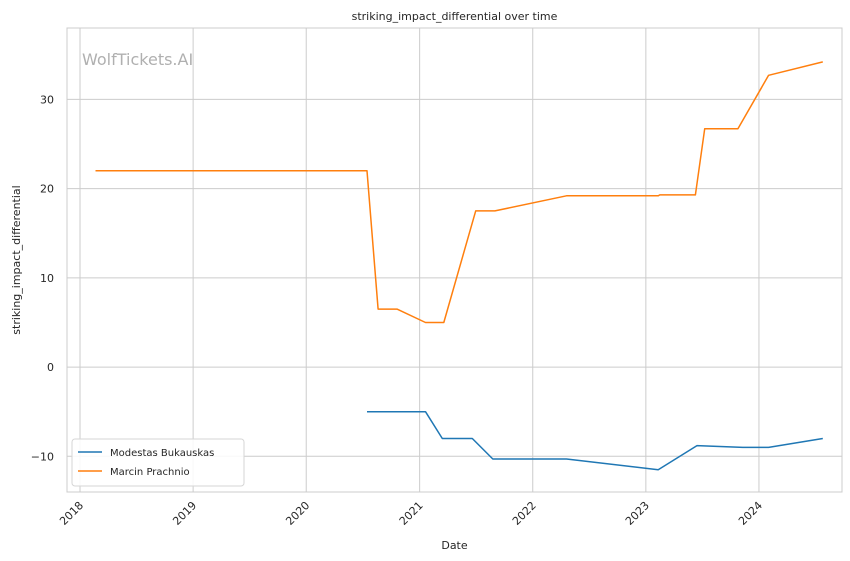 The width and height of the screenshot is (850, 561). What do you see at coordinates (455, 16) in the screenshot?
I see `chart-title: striking_impact_differential over time` at bounding box center [455, 16].